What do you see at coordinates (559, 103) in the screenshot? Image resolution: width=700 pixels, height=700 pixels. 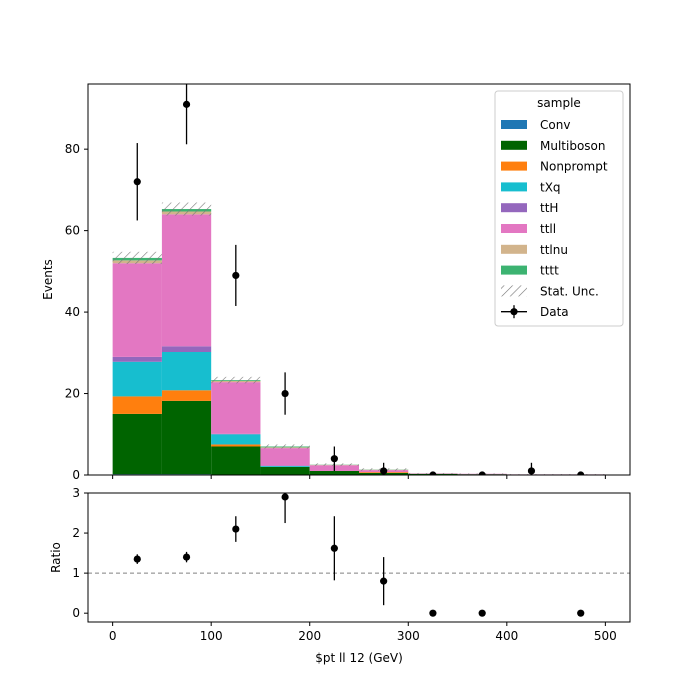 I see `legend-title: sample` at bounding box center [559, 103].